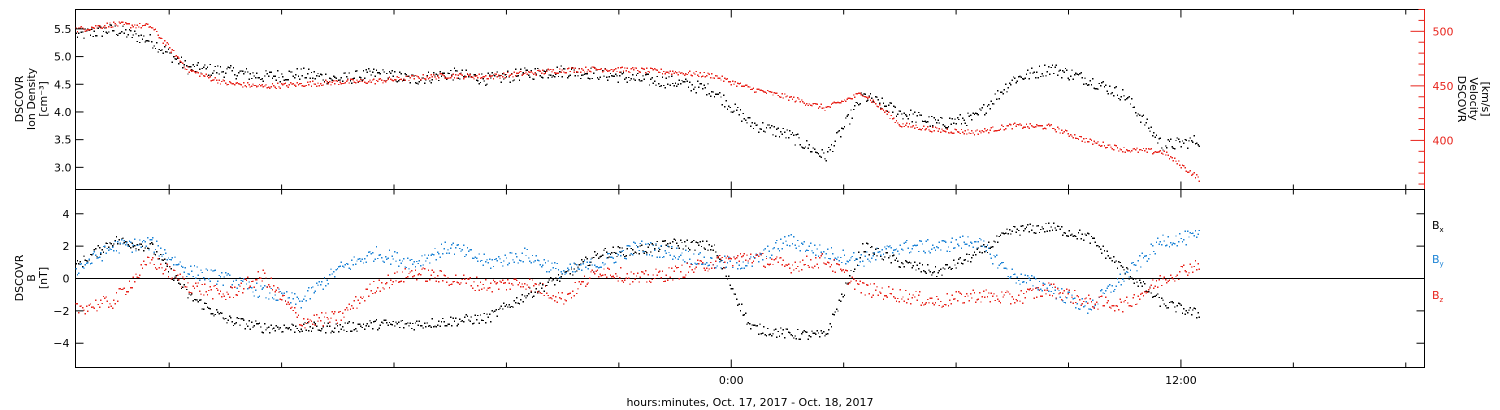  What do you see at coordinates (1438, 226) in the screenshot?
I see `legend-bx: Bx` at bounding box center [1438, 226].